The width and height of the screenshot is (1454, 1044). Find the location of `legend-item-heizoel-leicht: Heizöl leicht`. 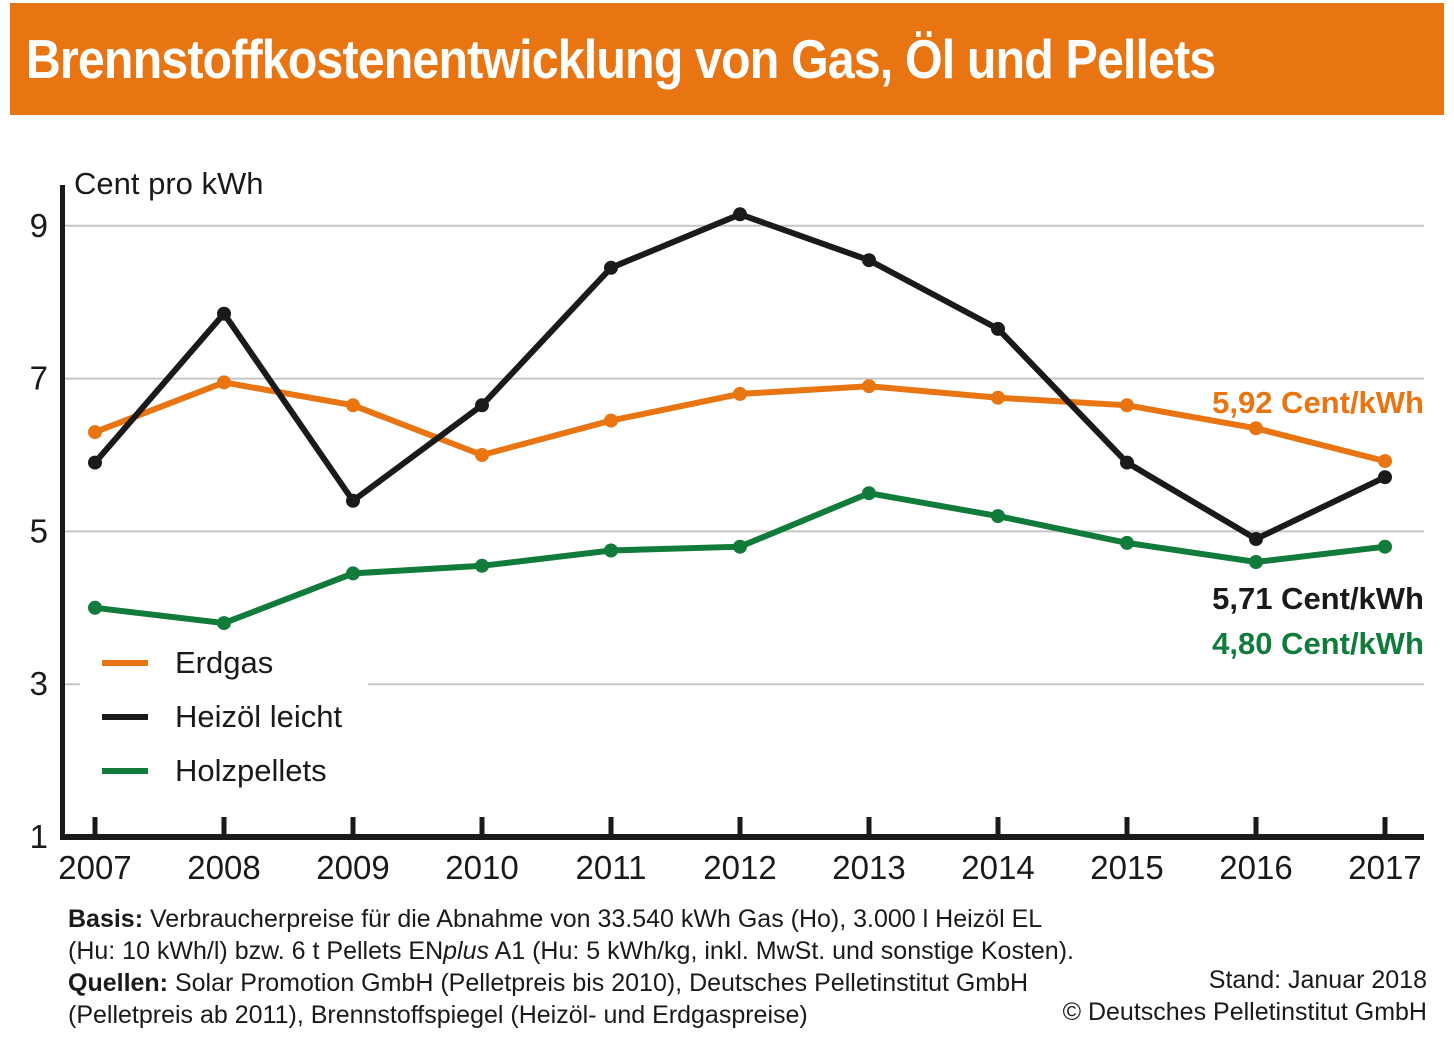

legend-item-heizoel-leicht: Heizöl leicht is located at coordinates (222, 716).